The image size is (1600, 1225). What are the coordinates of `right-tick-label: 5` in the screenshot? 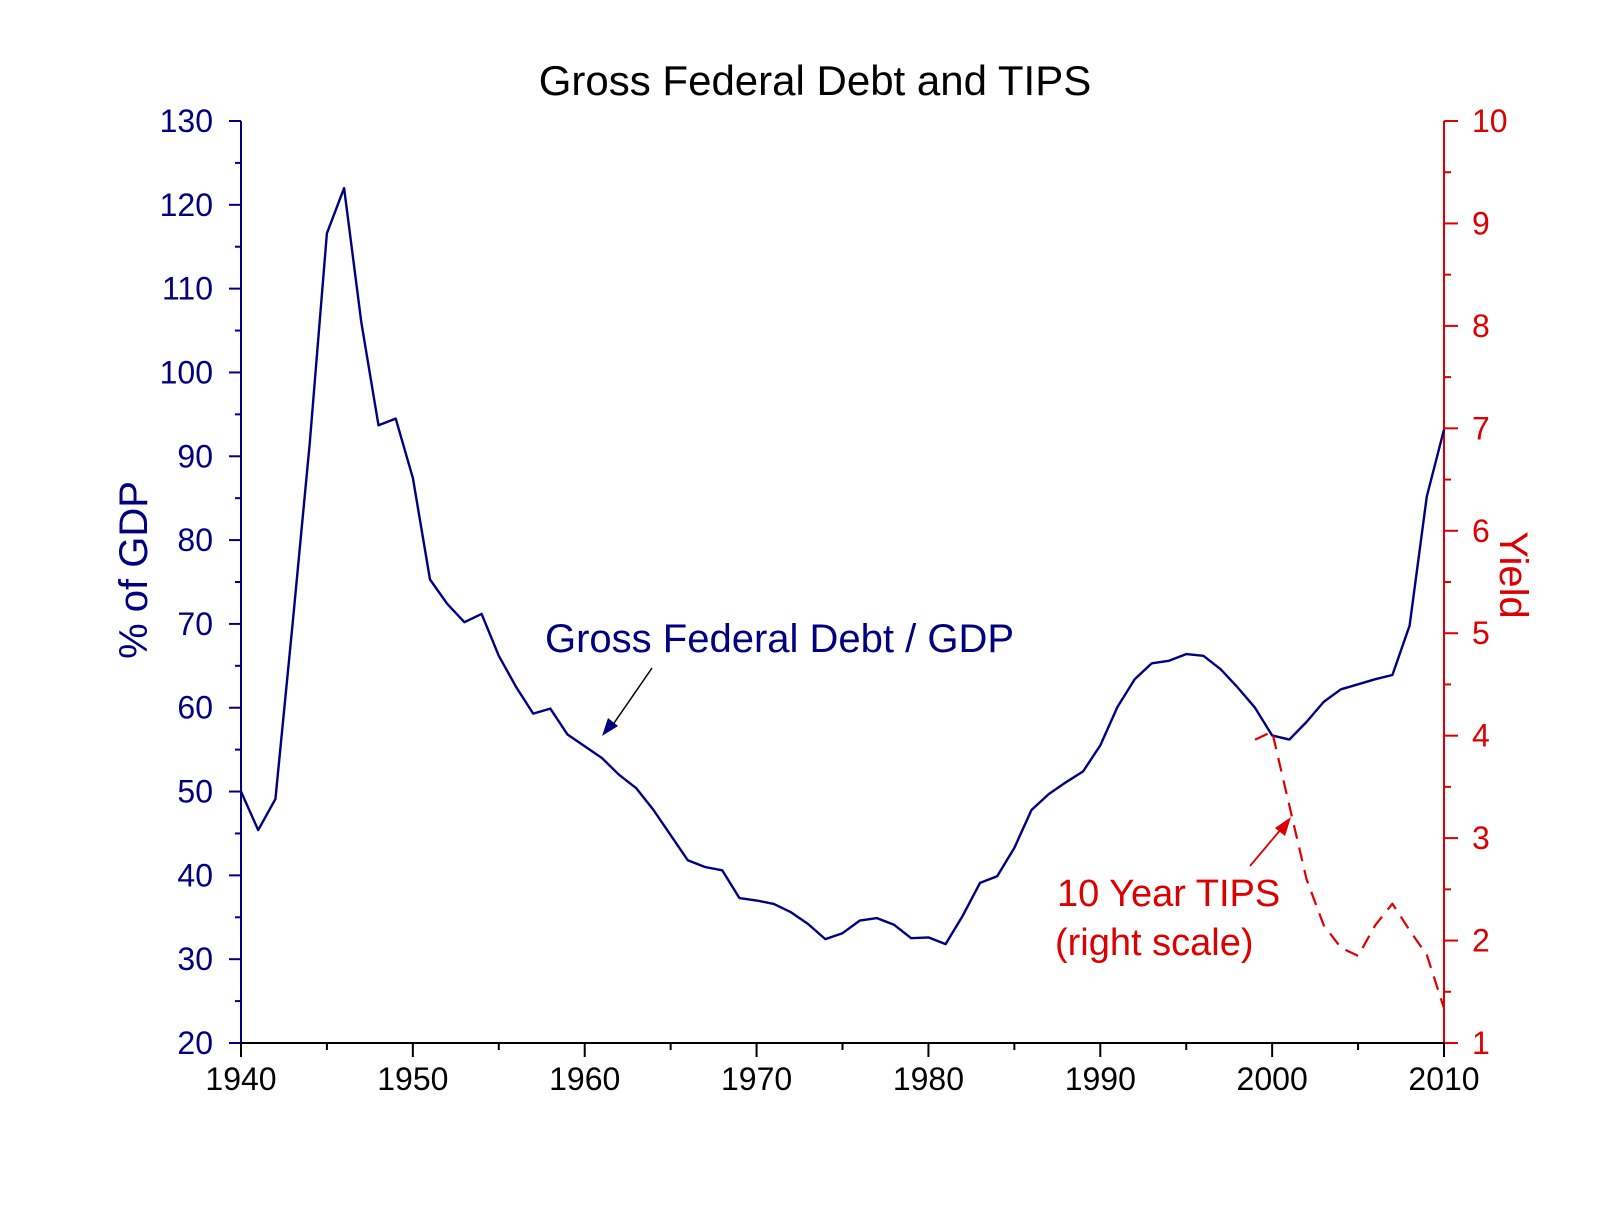 It's located at (1481, 633).